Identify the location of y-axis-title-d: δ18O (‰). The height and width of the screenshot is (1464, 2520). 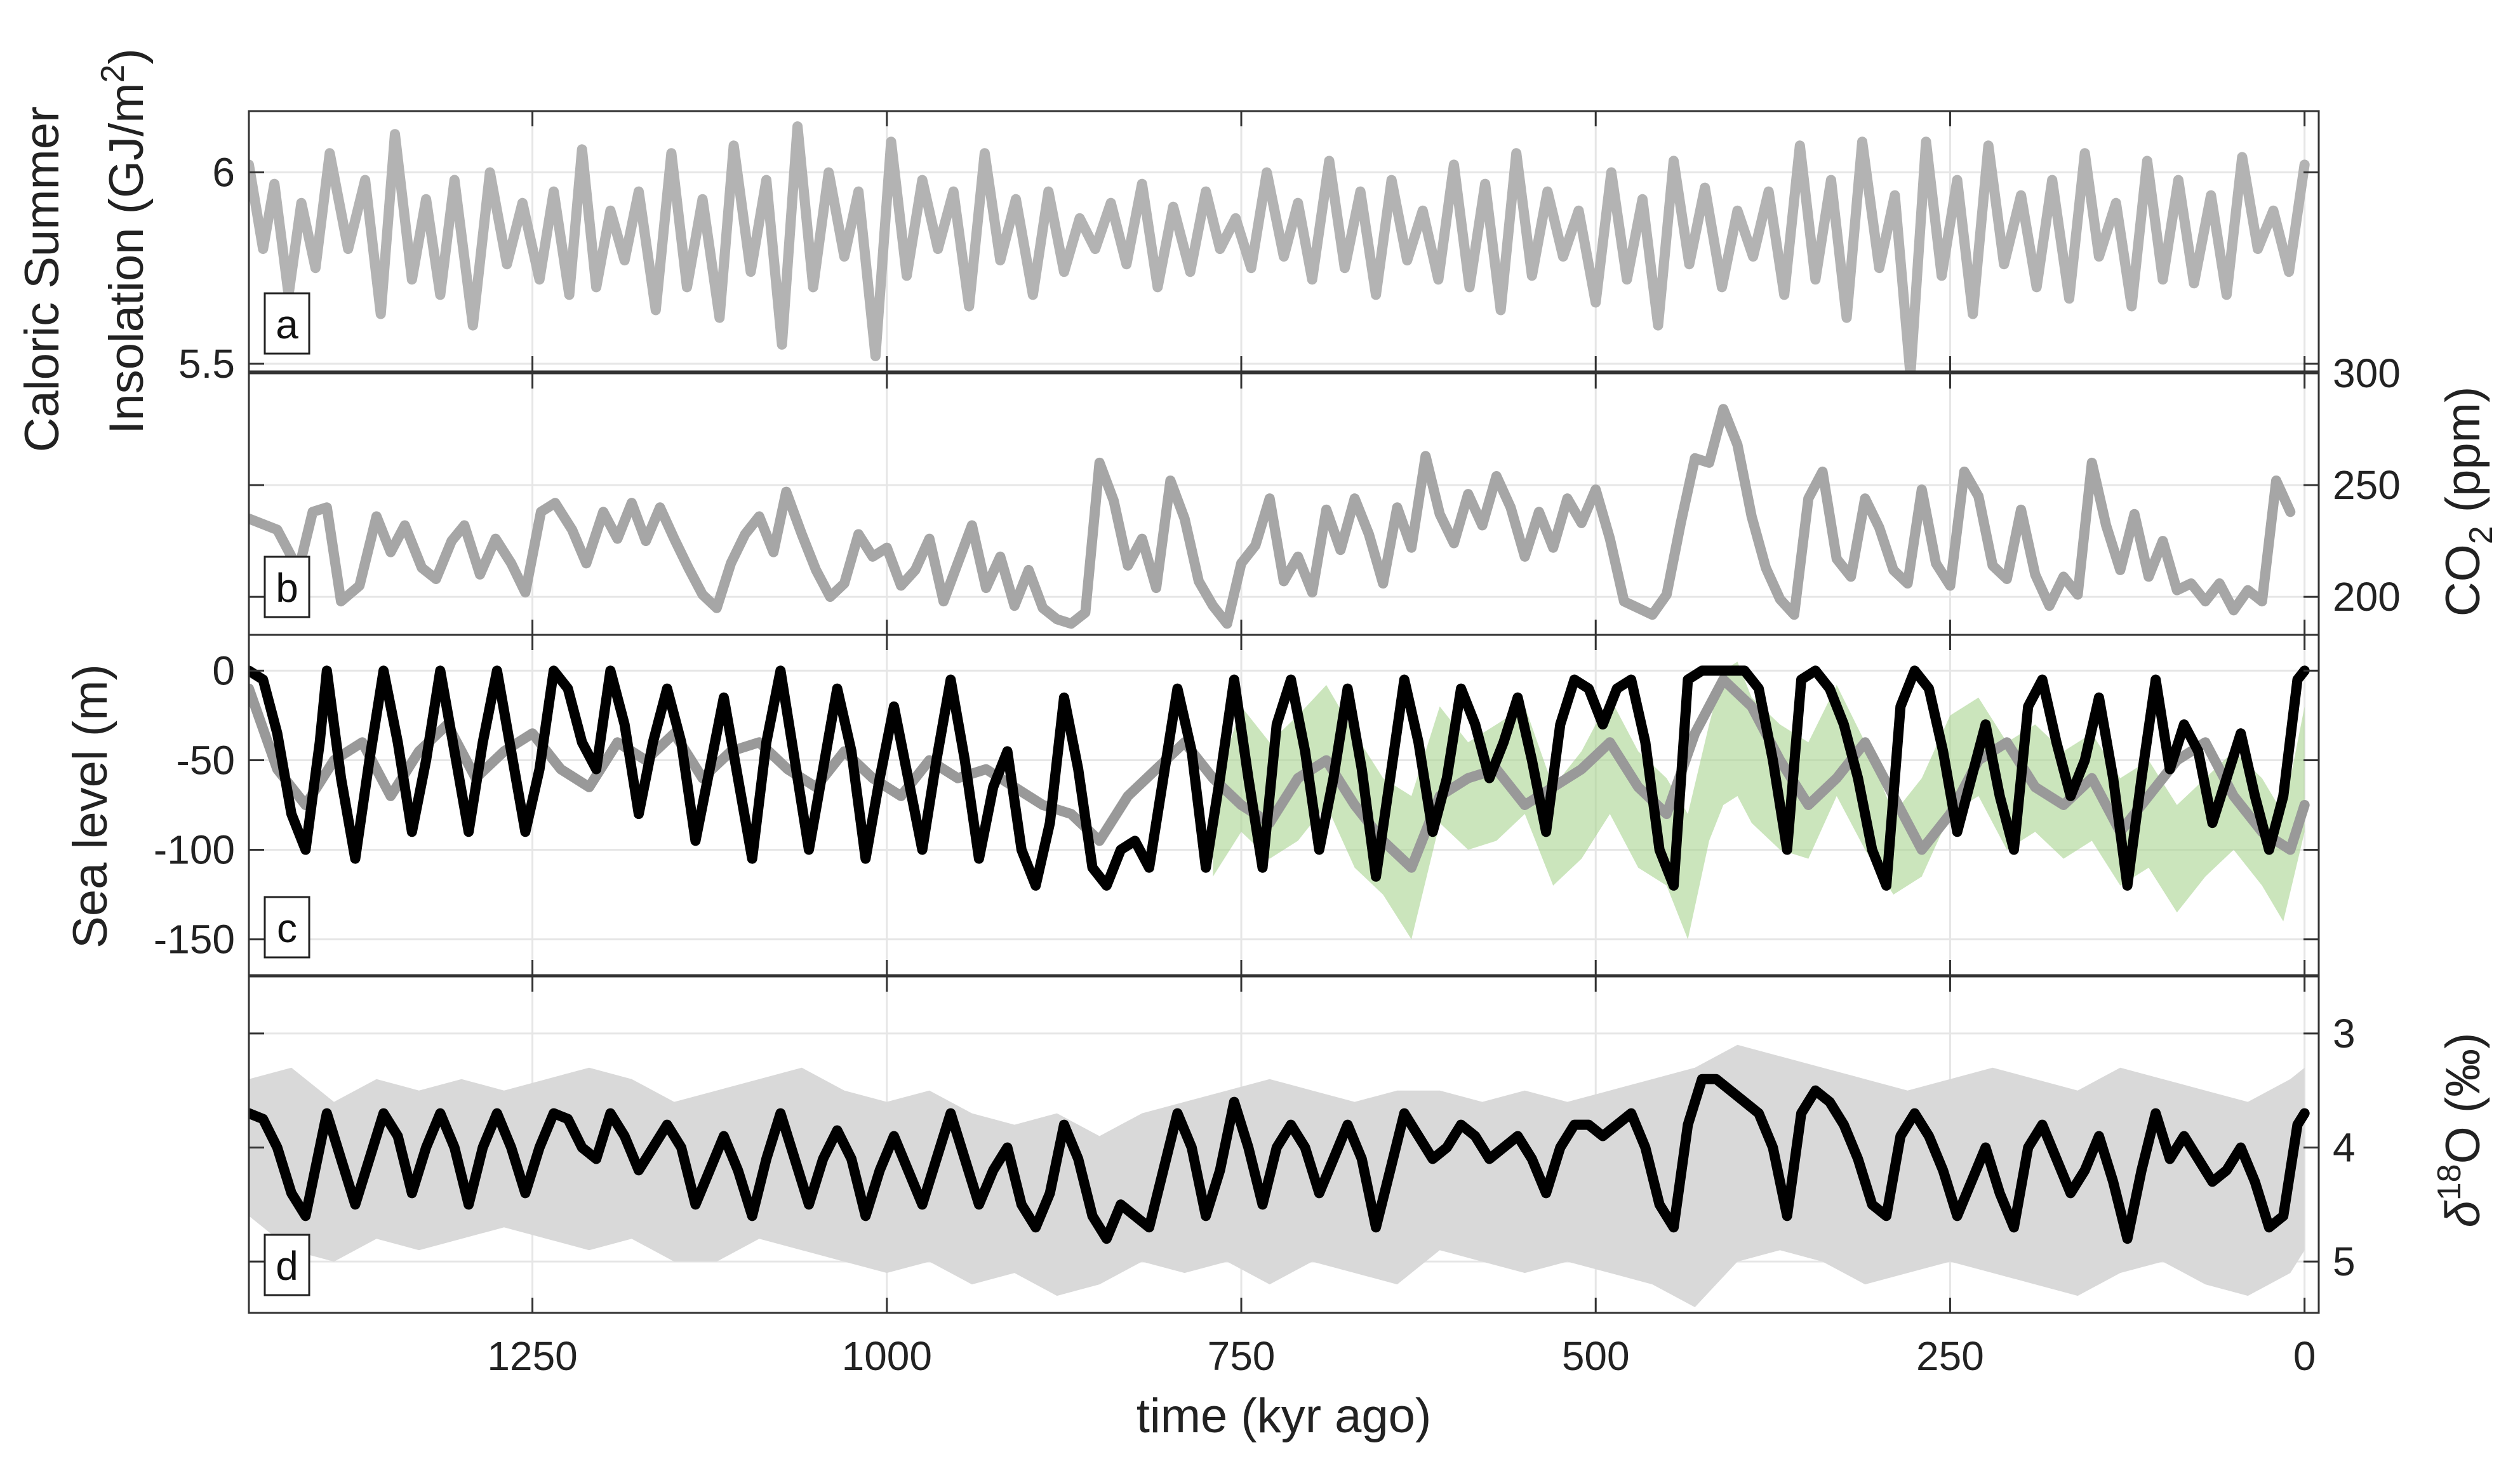
(2460, 1131).